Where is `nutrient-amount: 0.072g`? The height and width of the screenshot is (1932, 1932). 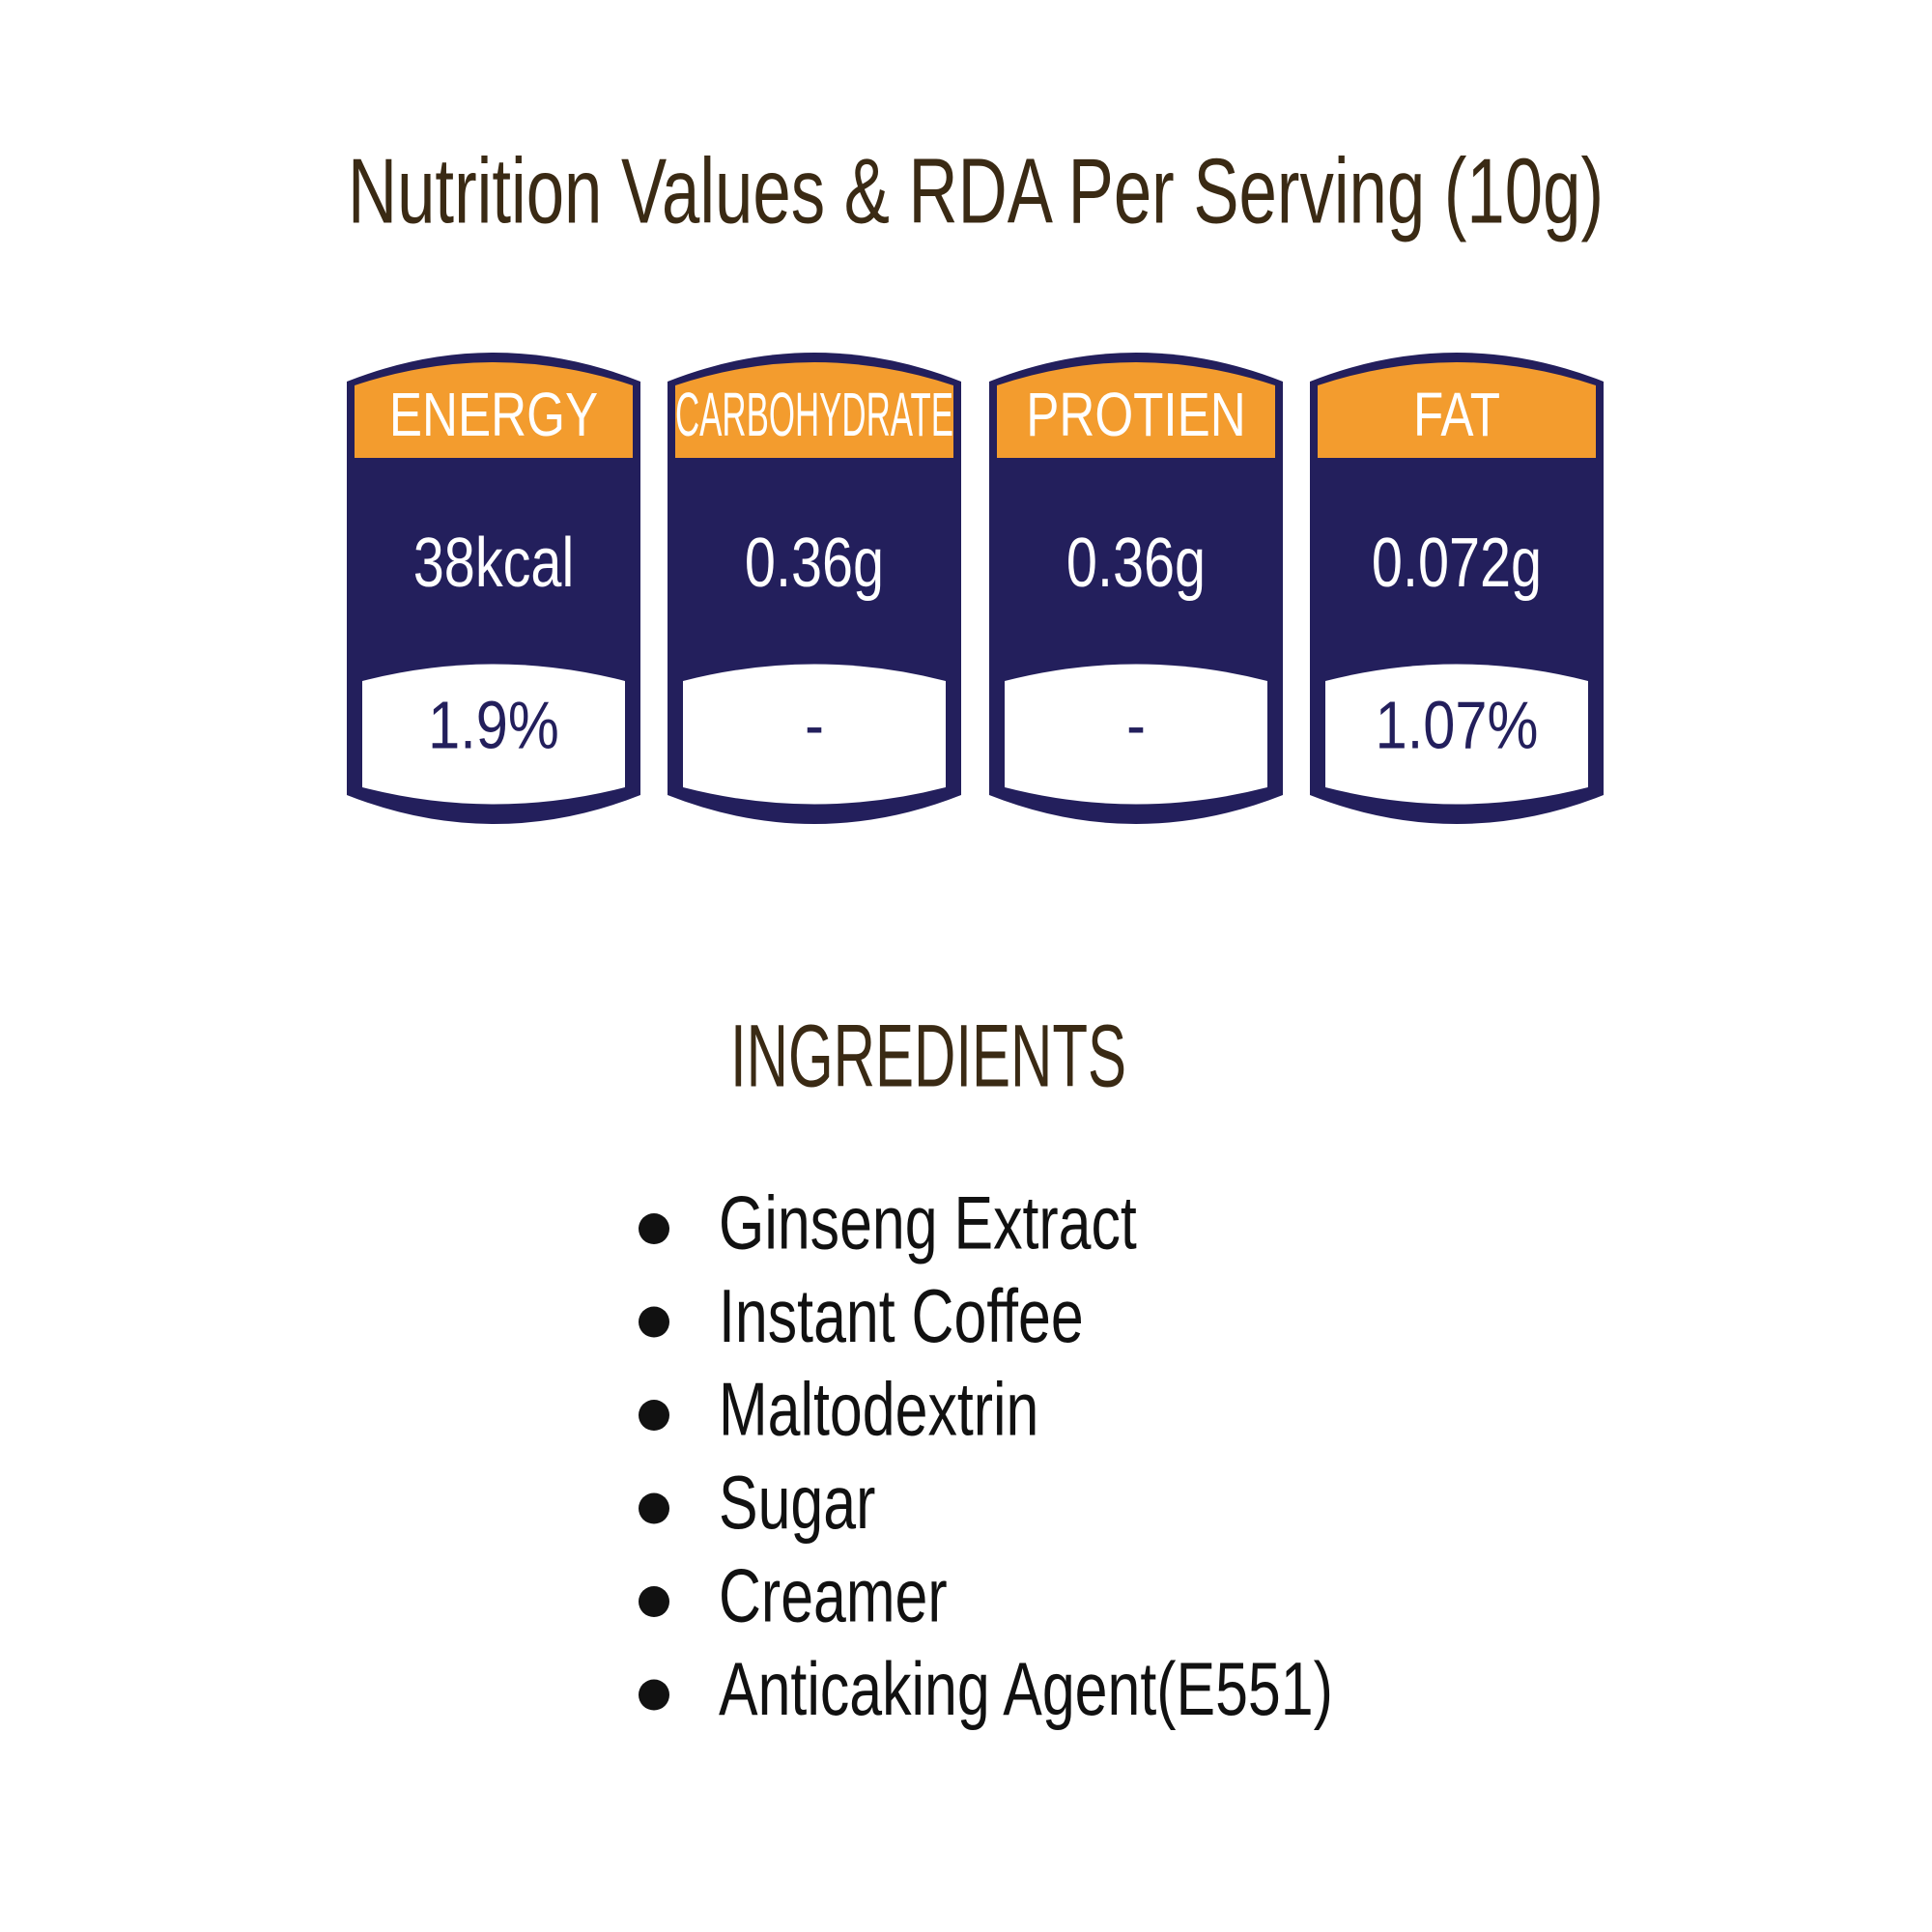
nutrient-amount: 0.072g is located at coordinates (1457, 563).